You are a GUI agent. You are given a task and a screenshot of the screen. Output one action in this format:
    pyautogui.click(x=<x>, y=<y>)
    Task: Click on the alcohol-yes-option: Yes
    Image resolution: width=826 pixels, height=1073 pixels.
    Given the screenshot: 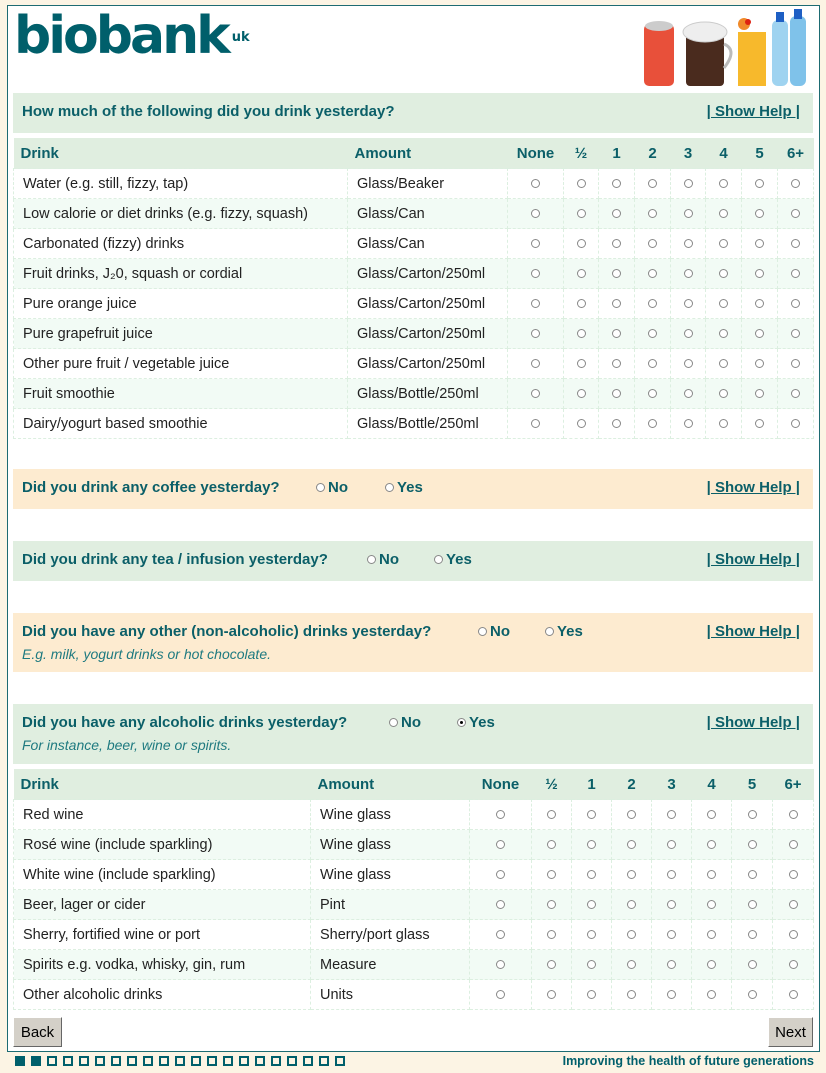 What is the action you would take?
    pyautogui.click(x=476, y=722)
    